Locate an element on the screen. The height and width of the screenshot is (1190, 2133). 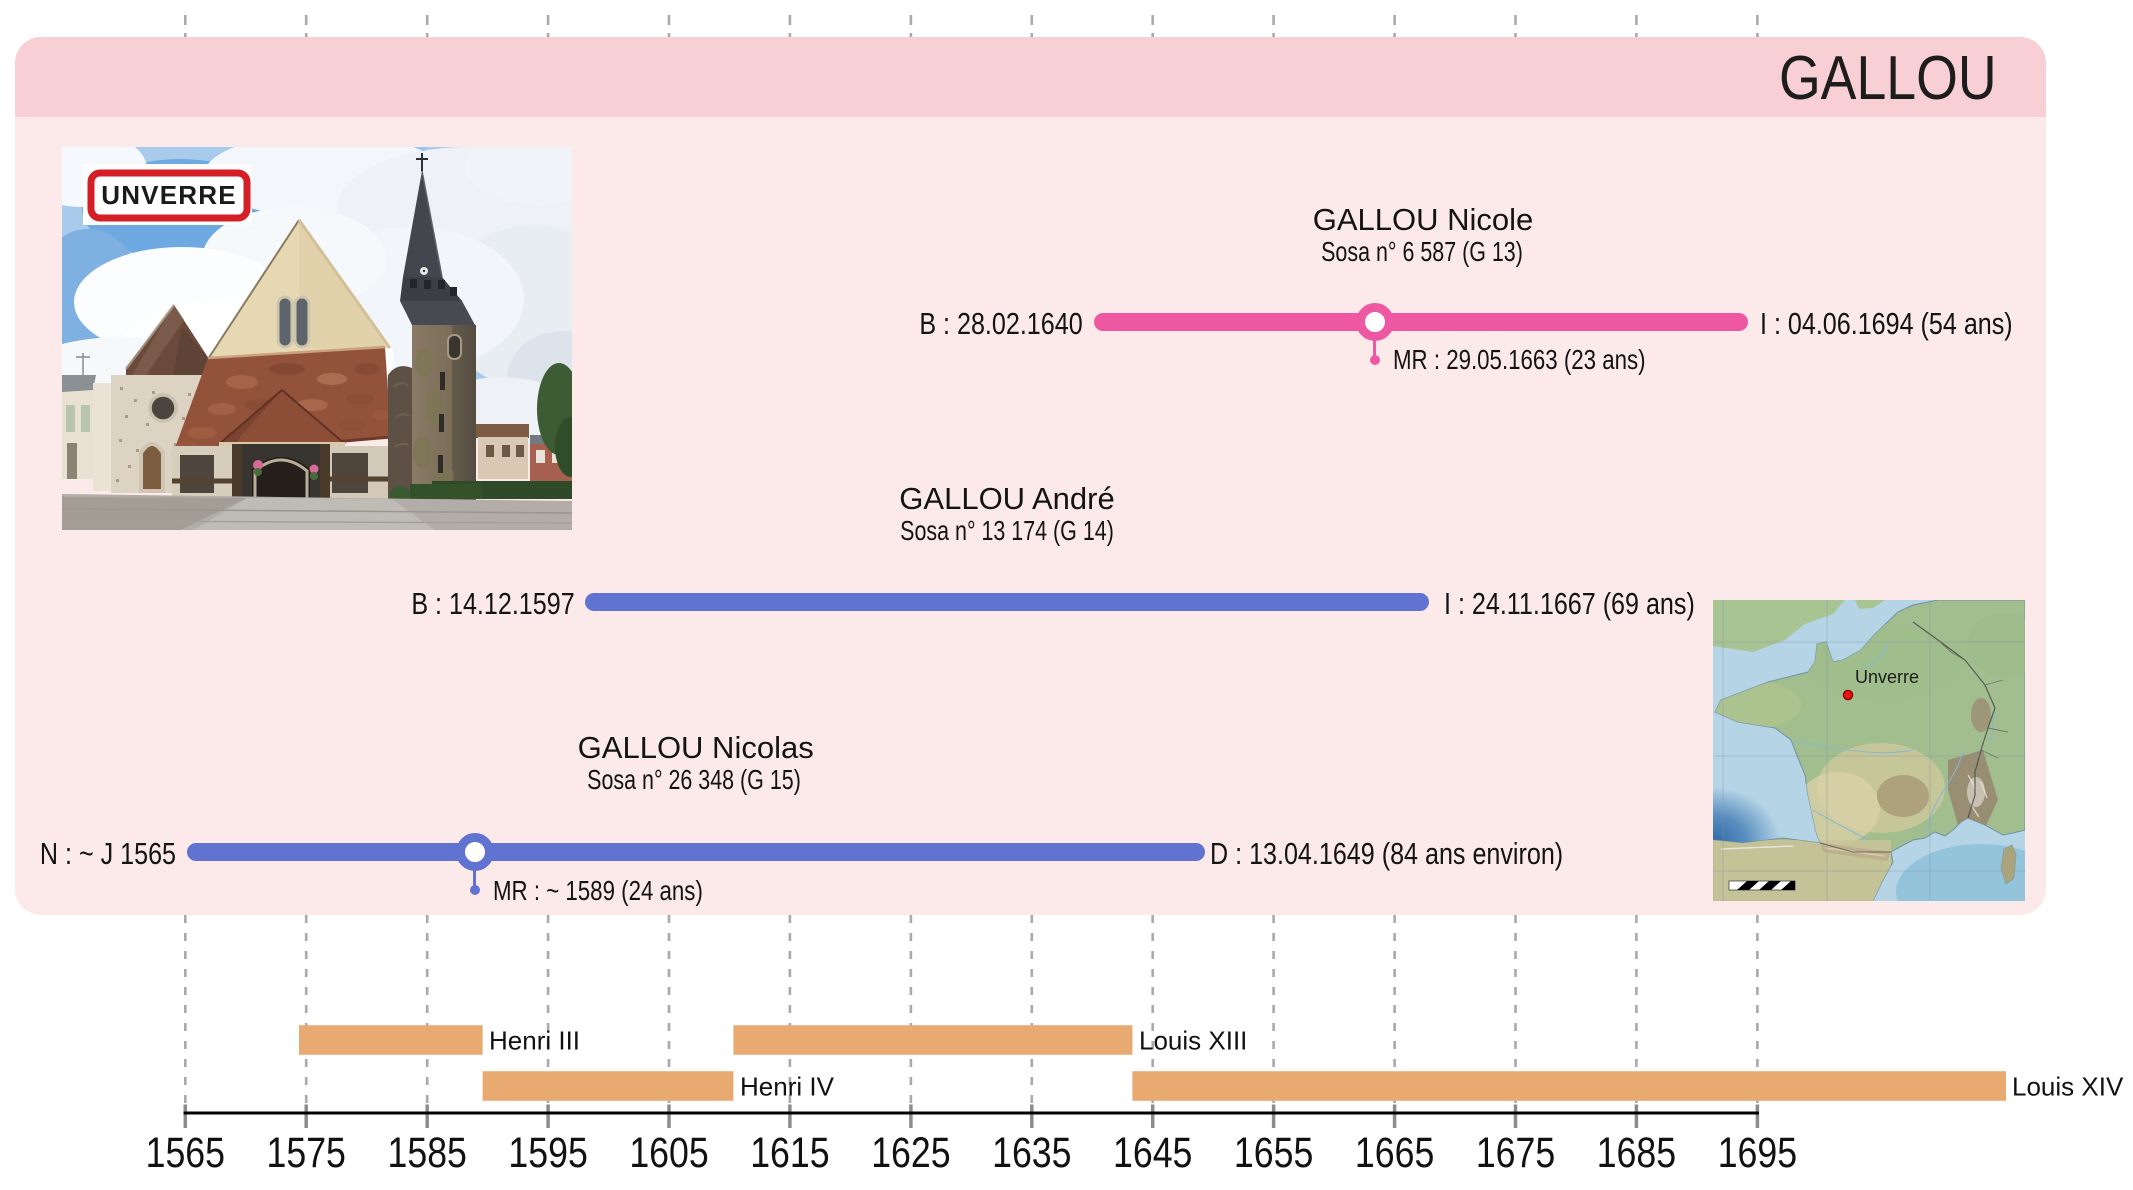
svg-text: 1605 is located at coordinates (668, 1153).